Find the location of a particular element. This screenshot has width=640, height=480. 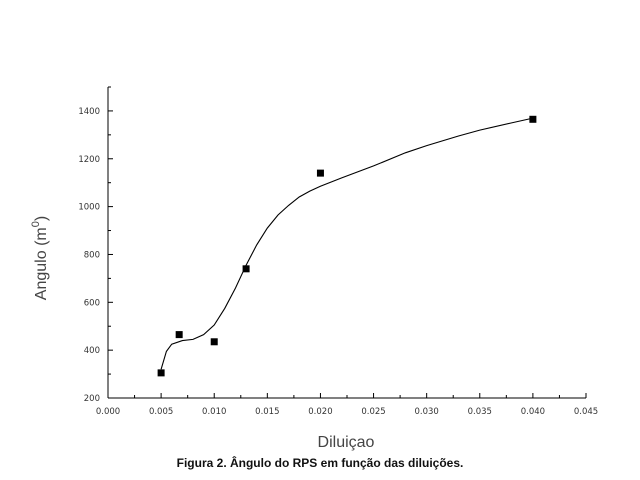

y-tick-label: 400 is located at coordinates (92, 351).